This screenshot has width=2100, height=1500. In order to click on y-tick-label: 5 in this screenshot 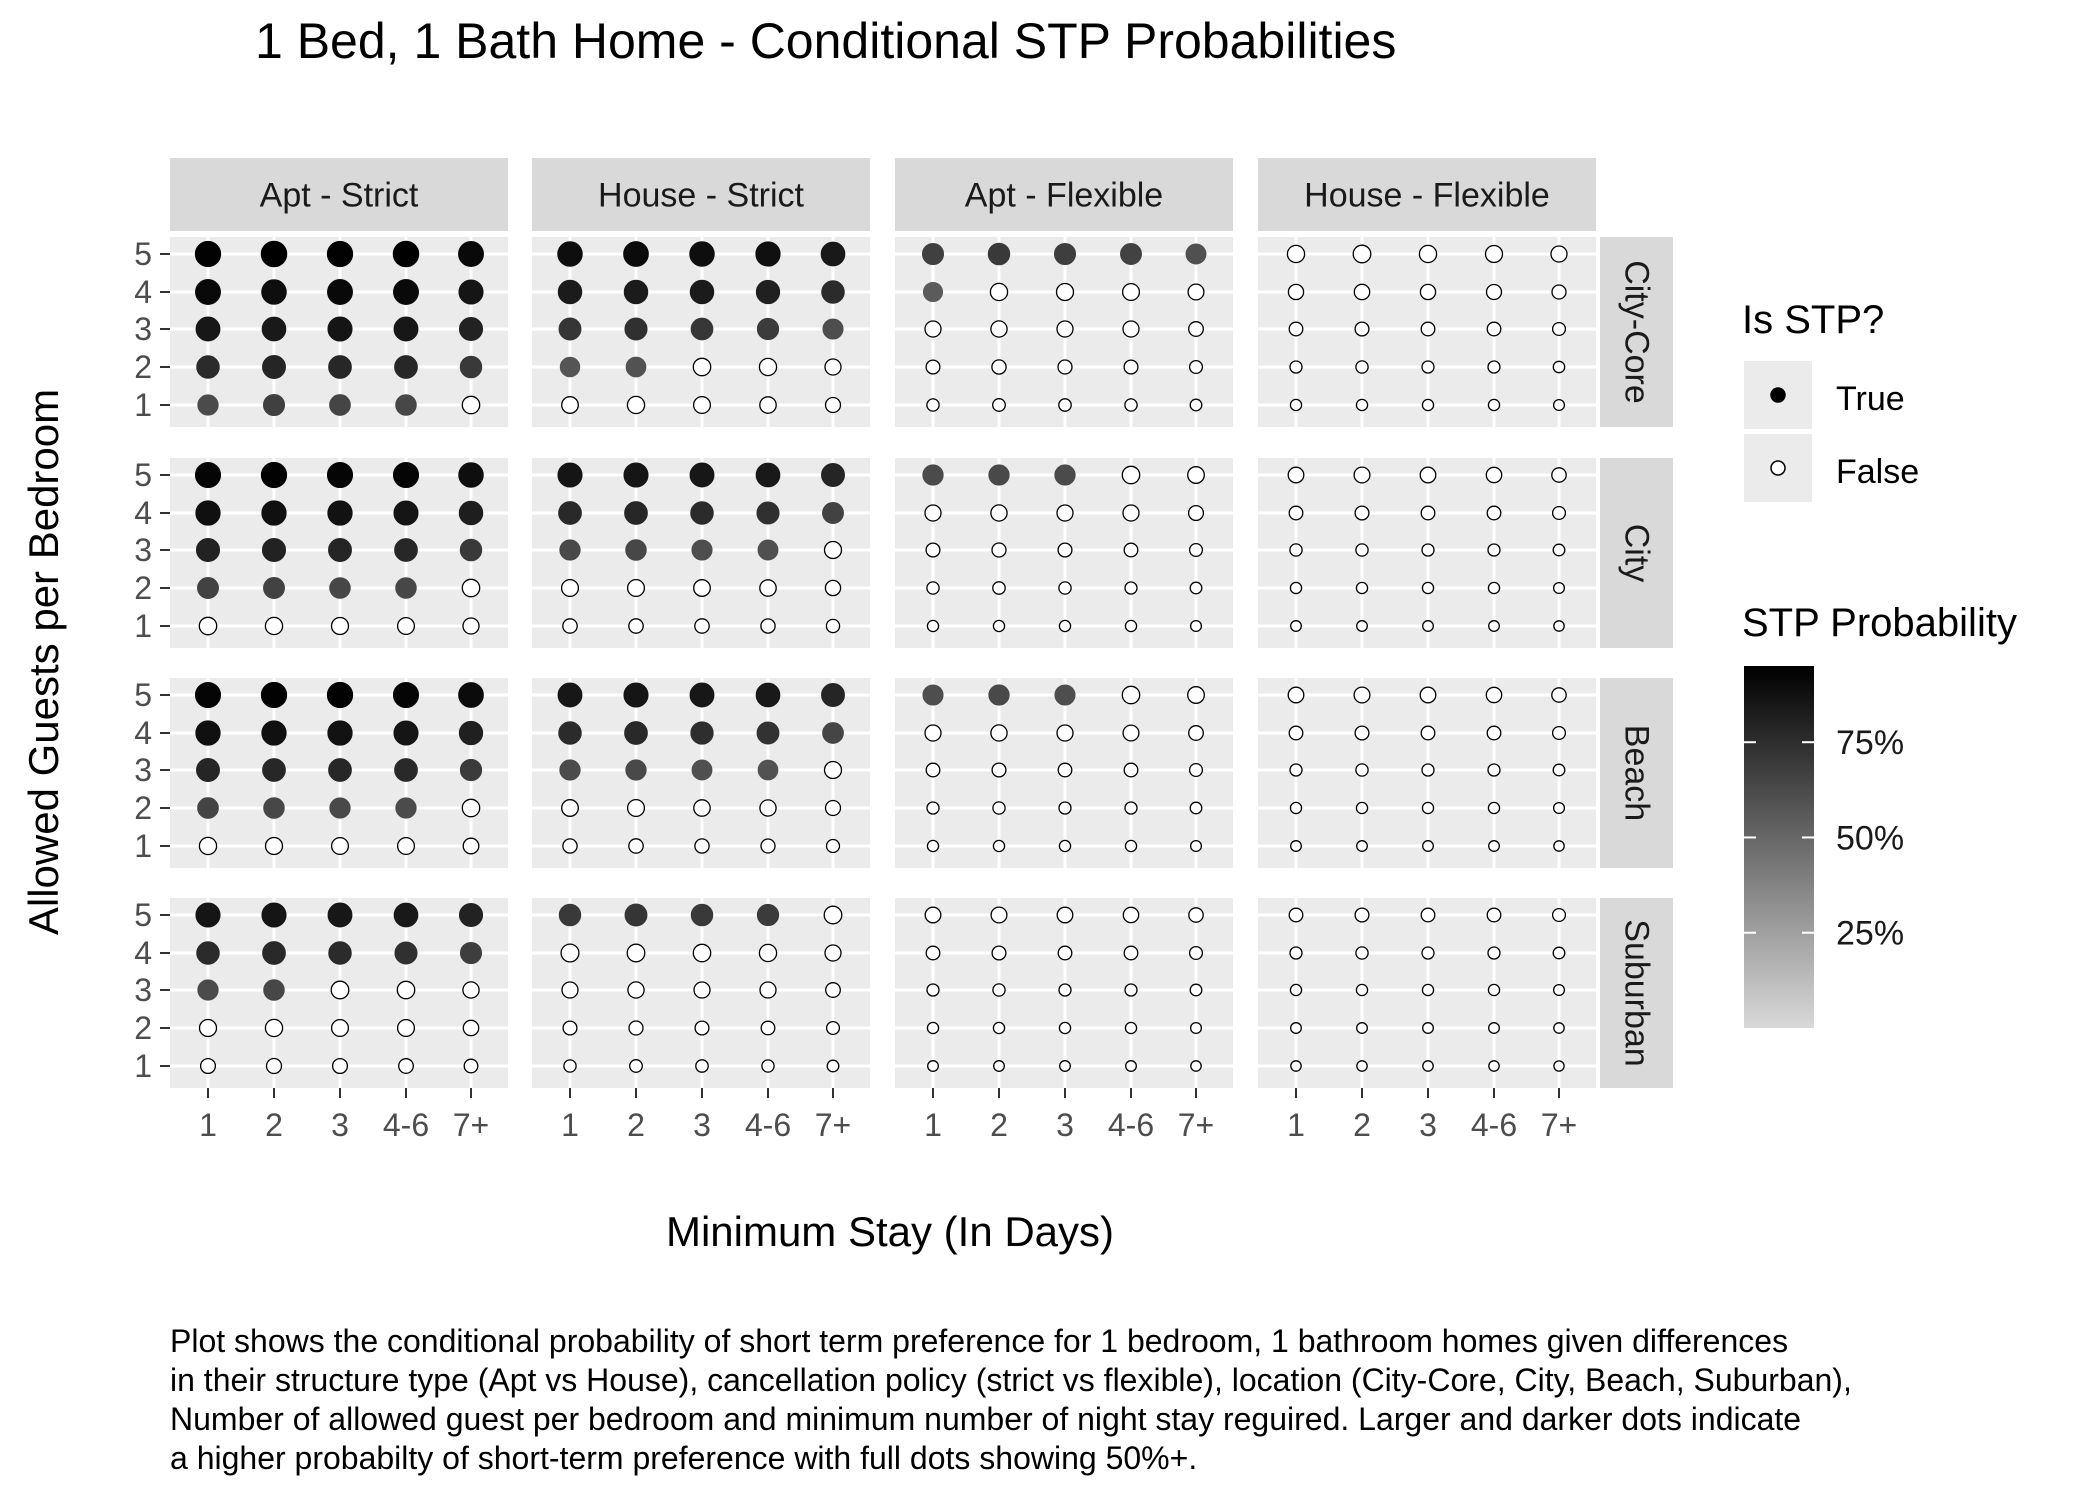, I will do `click(143, 475)`.